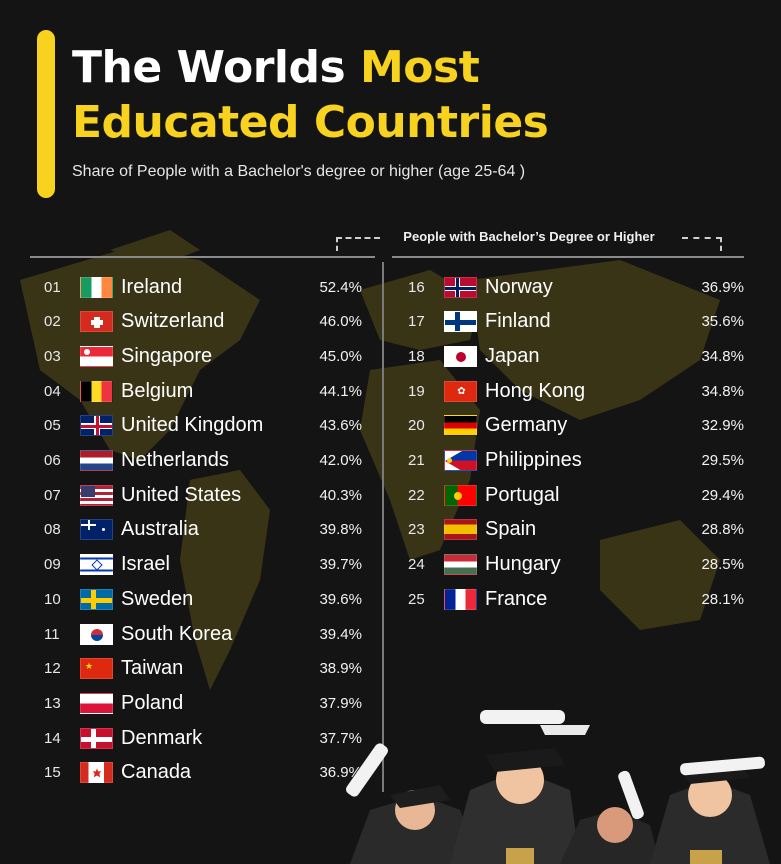  What do you see at coordinates (722, 530) in the screenshot?
I see `percentage-value: 28.8%` at bounding box center [722, 530].